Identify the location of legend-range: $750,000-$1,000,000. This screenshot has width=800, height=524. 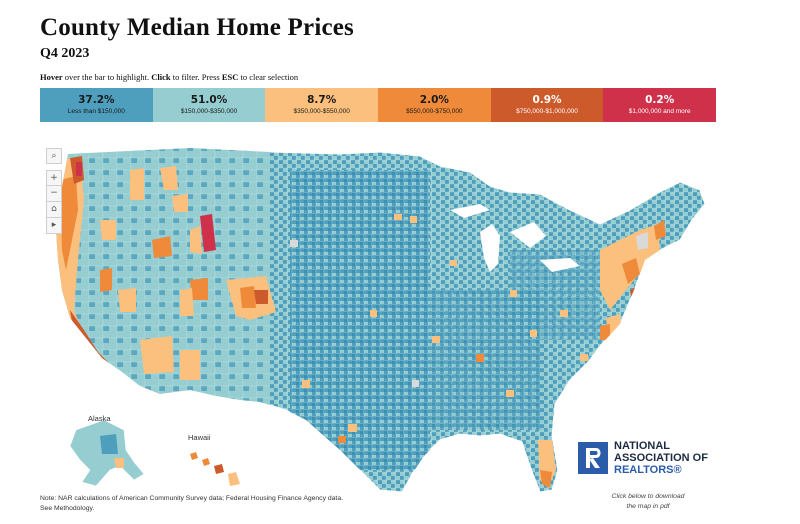
(547, 111).